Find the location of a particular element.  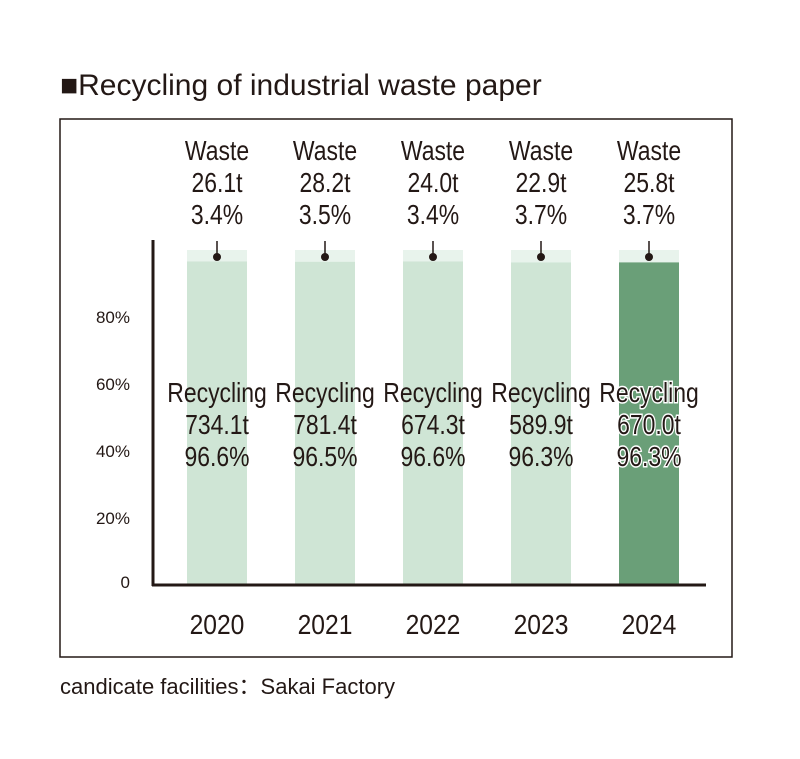

y-tick-label-3: 60% is located at coordinates (113, 384).